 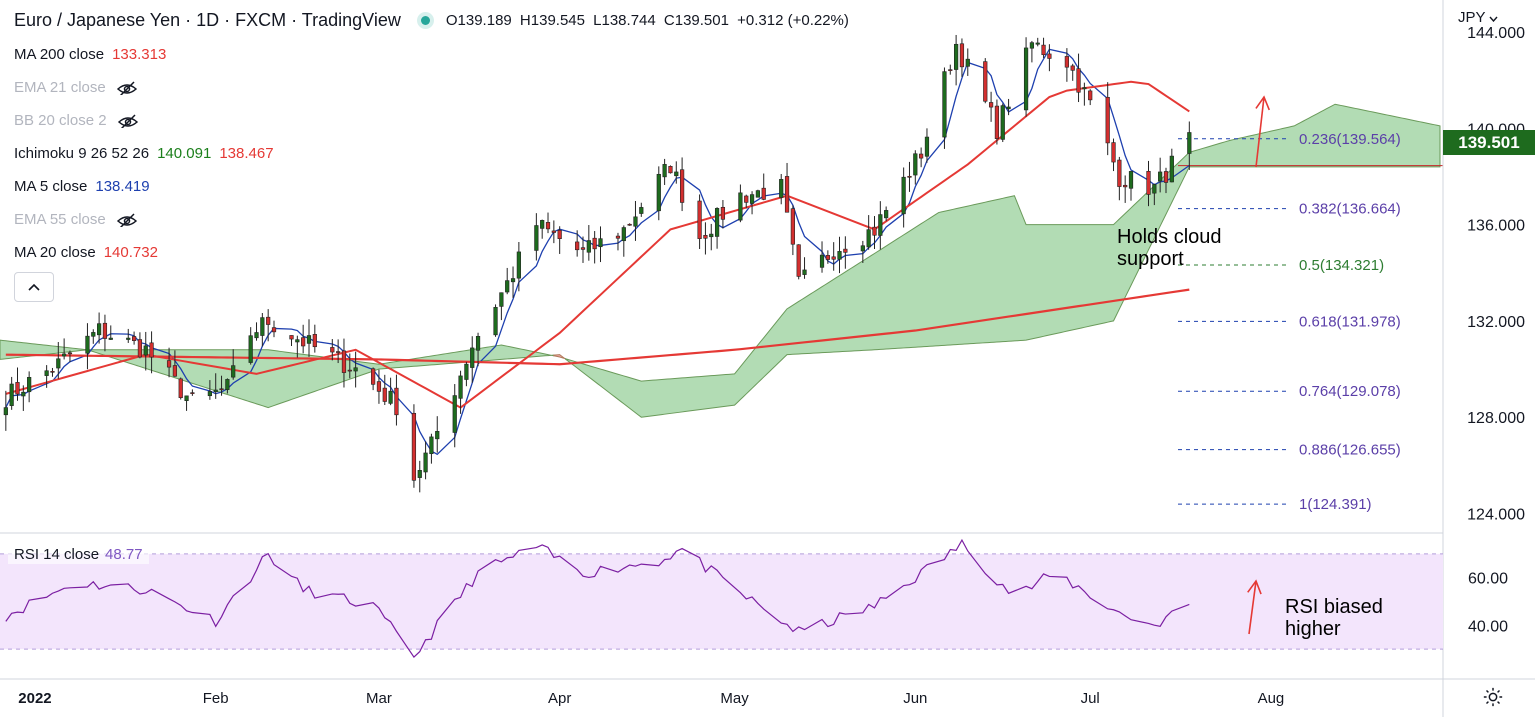 I want to click on indicator-row: MA 20 close 140.732, so click(x=86, y=252).